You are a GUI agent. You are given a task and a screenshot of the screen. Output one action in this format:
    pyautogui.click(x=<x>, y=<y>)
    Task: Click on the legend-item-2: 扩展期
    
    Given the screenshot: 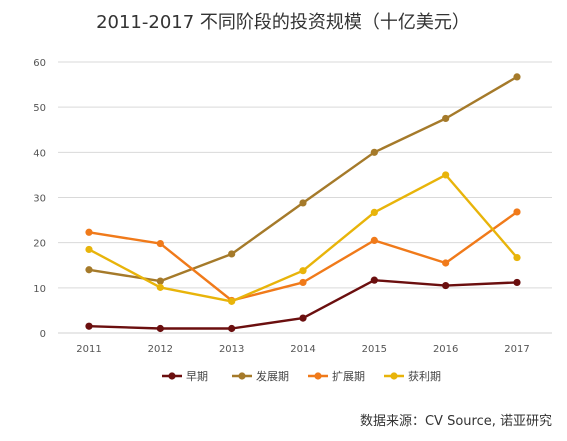 What is the action you would take?
    pyautogui.click(x=336, y=376)
    